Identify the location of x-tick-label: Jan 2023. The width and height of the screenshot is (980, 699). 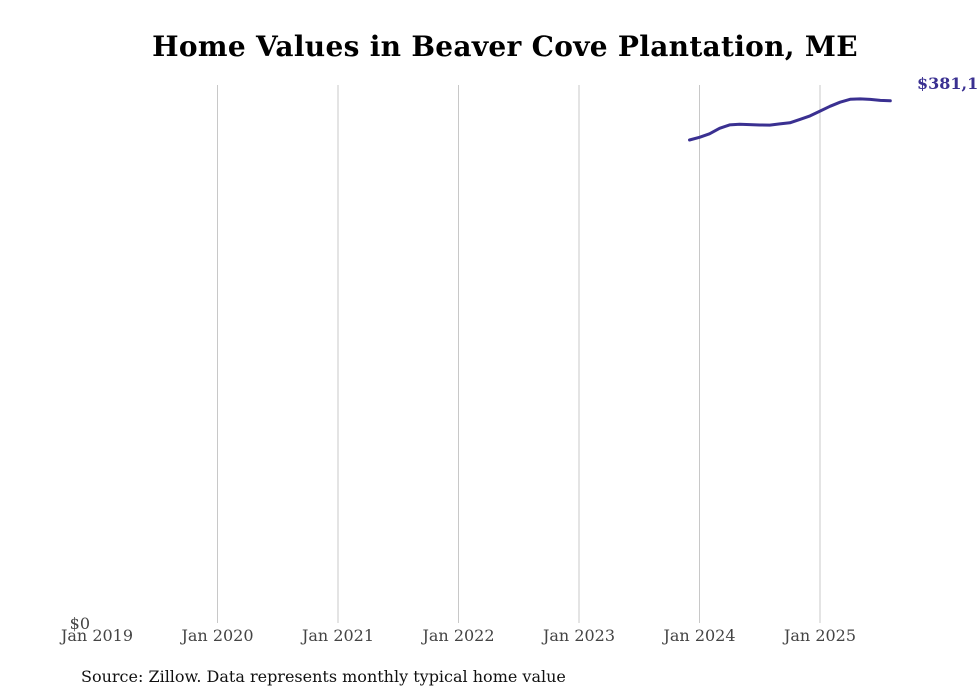
(578, 635).